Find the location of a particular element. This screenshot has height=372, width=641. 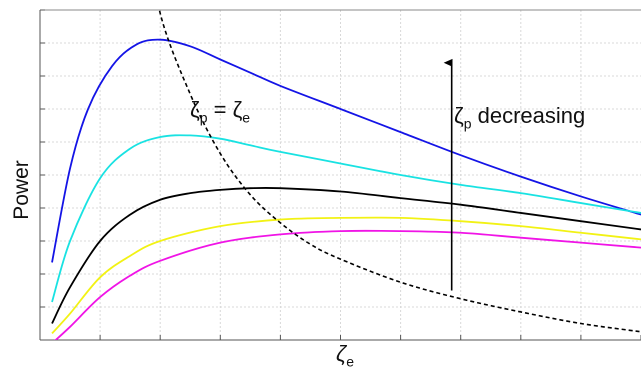

x-axis-label: ζe is located at coordinates (345, 355).